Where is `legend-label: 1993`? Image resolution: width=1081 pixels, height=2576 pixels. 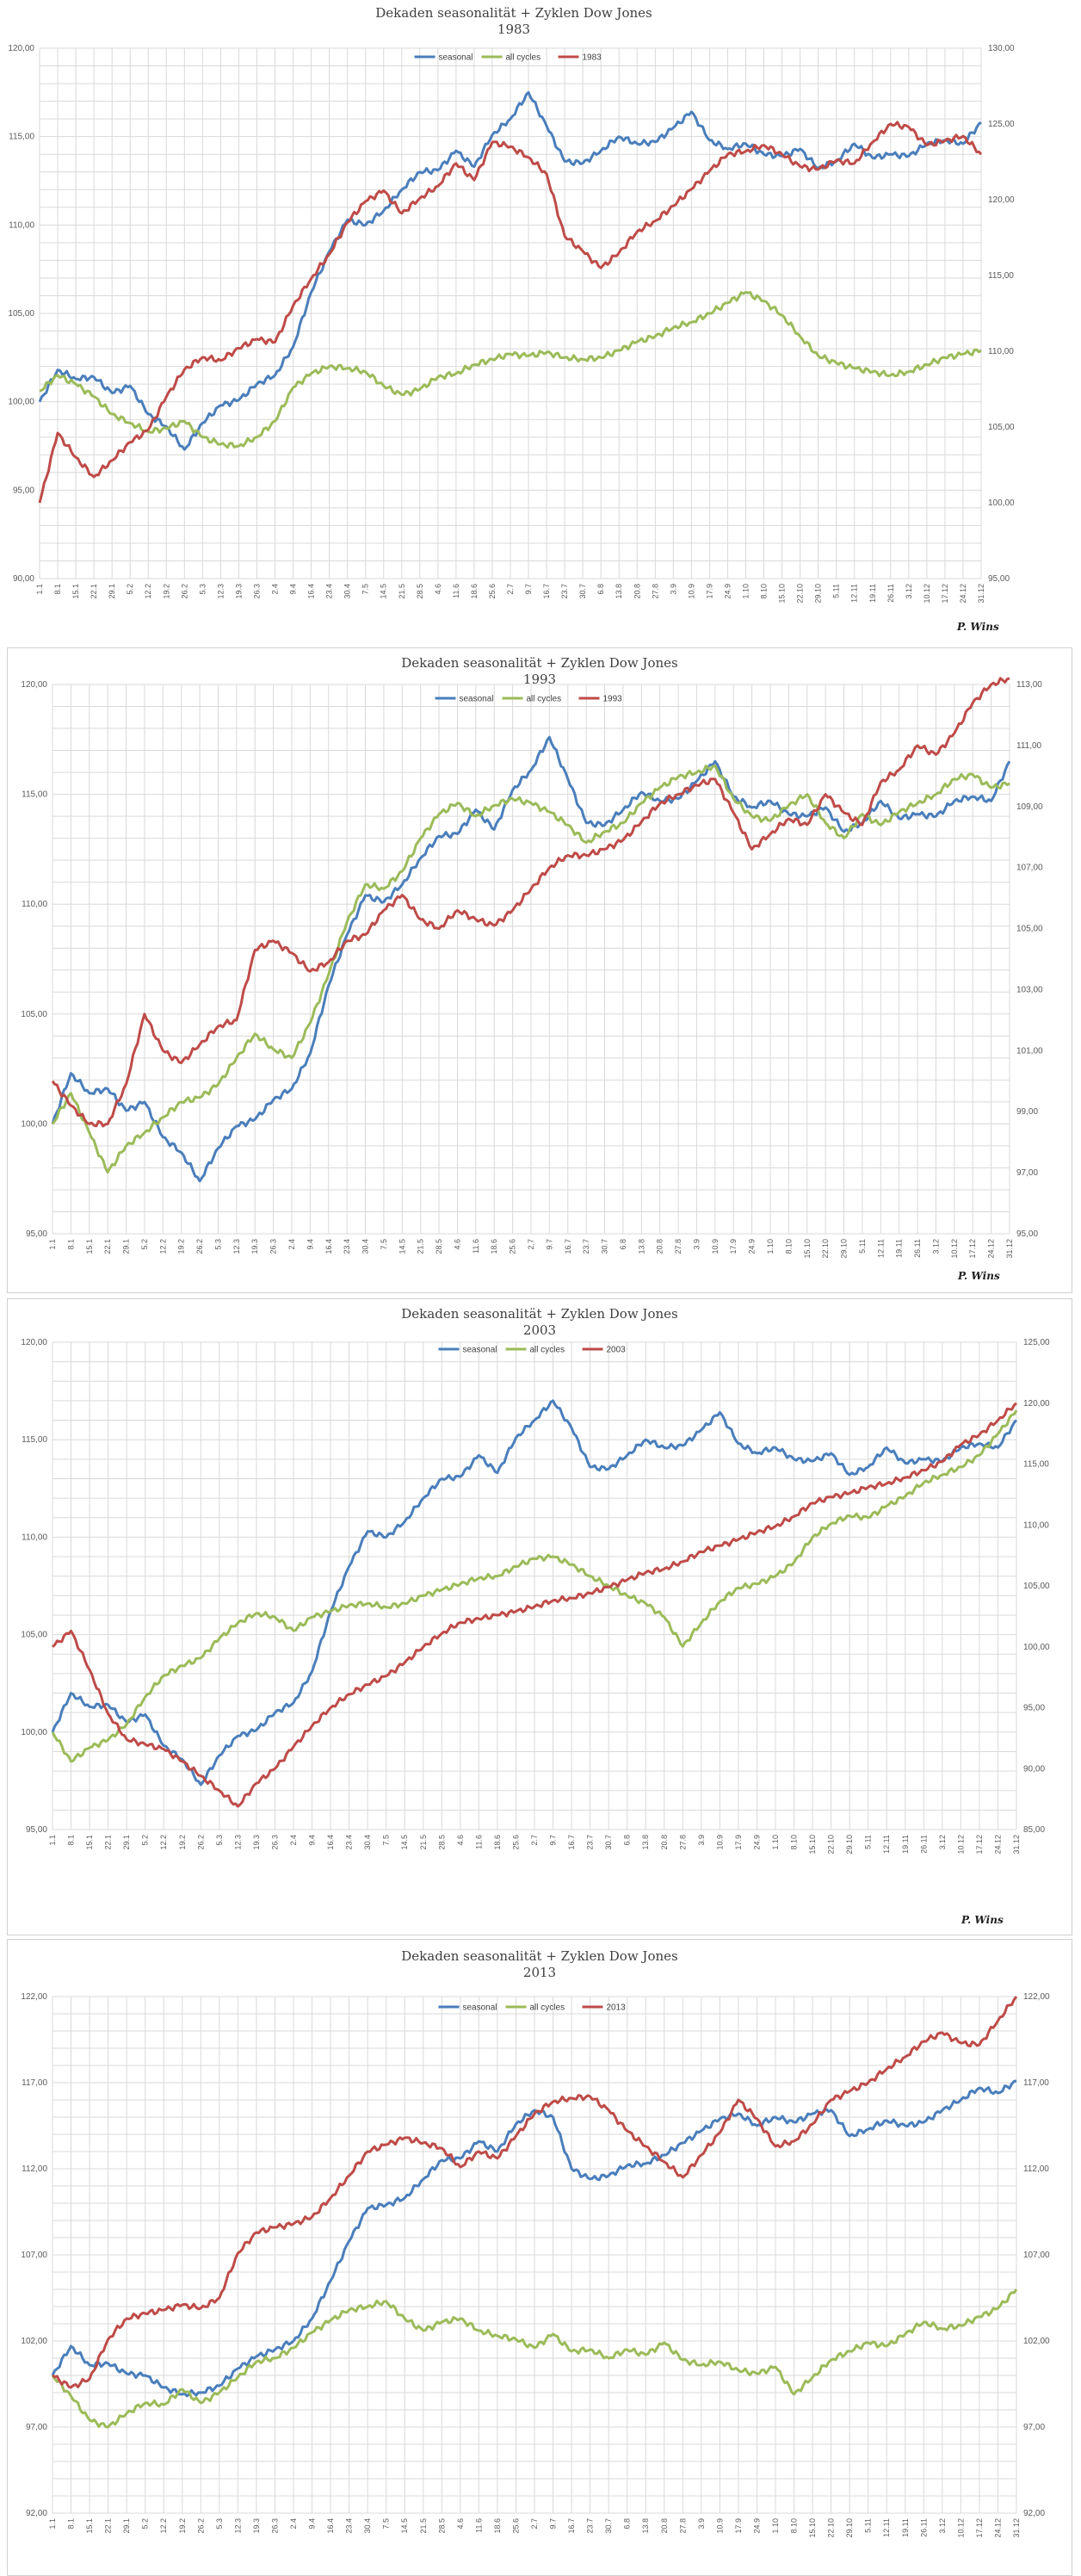
legend-label: 1993 is located at coordinates (613, 699).